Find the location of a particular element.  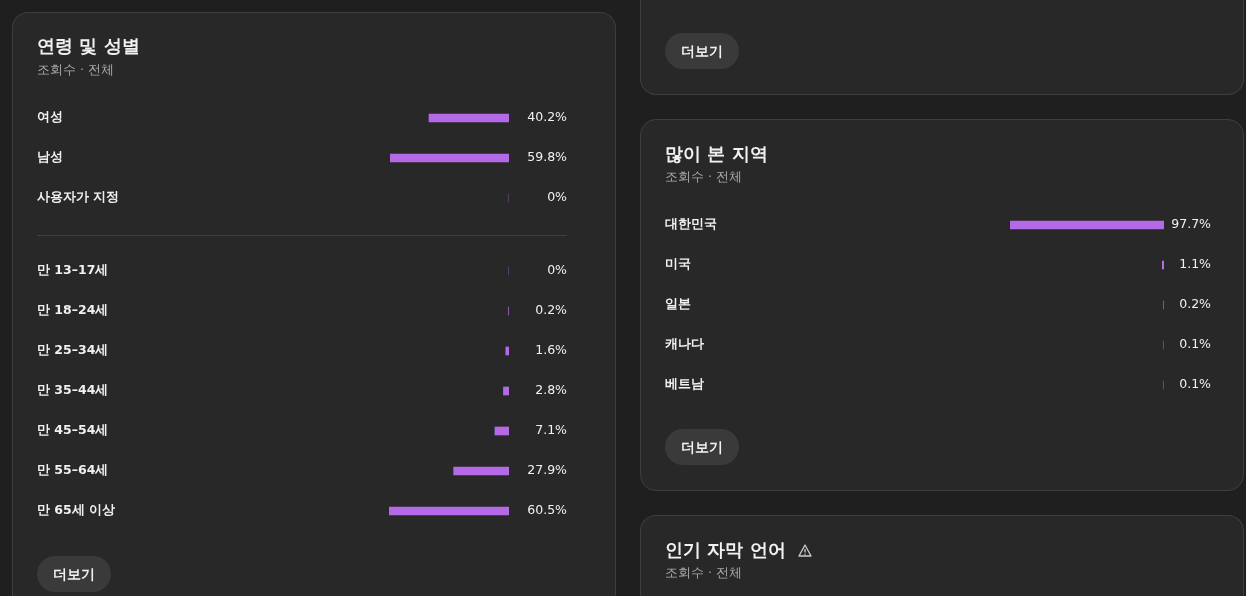

y-tick-label: 일본 is located at coordinates (678, 304).